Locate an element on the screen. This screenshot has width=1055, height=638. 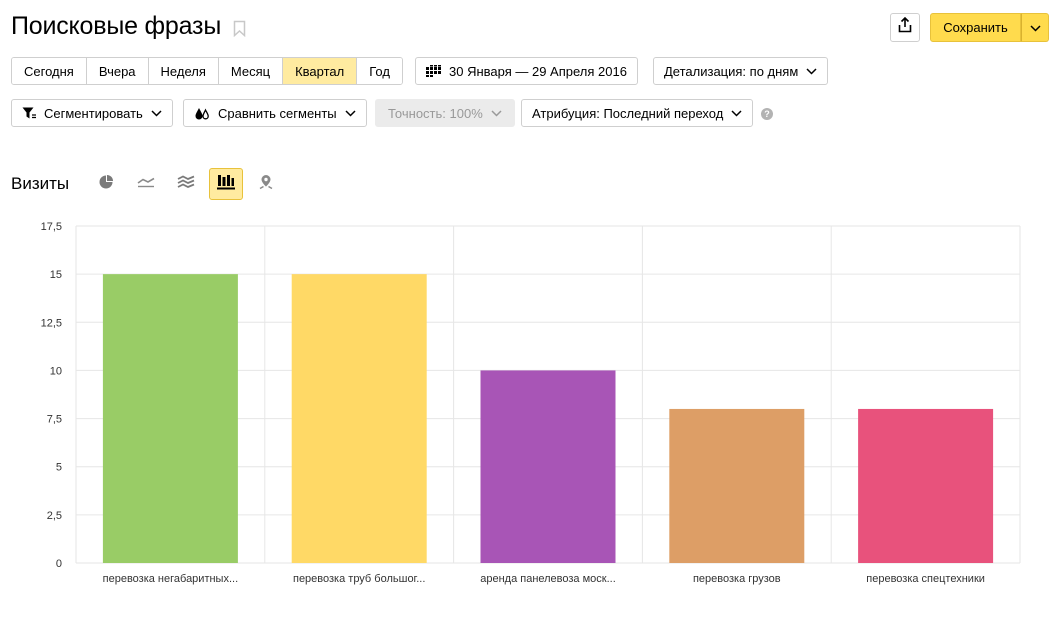
x-category-label: перевозка грузов is located at coordinates (737, 579).